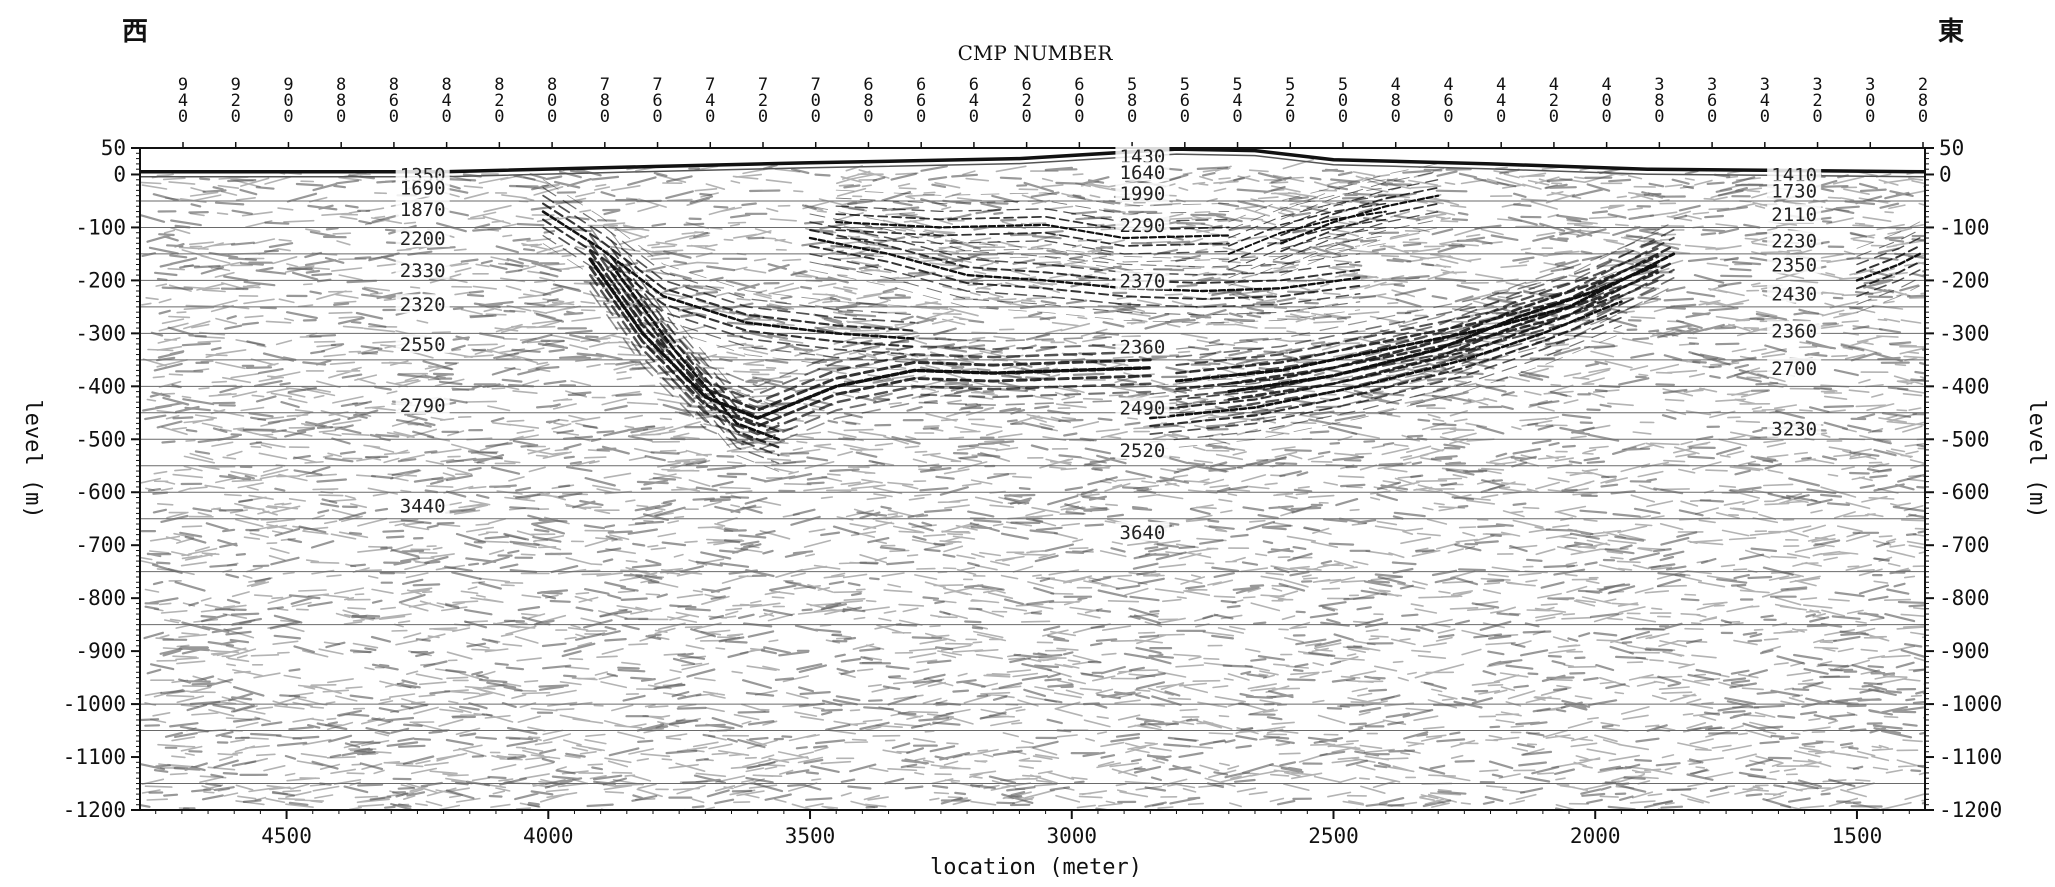  I want to click on y-tick-label-right: -400, so click(1964, 386).